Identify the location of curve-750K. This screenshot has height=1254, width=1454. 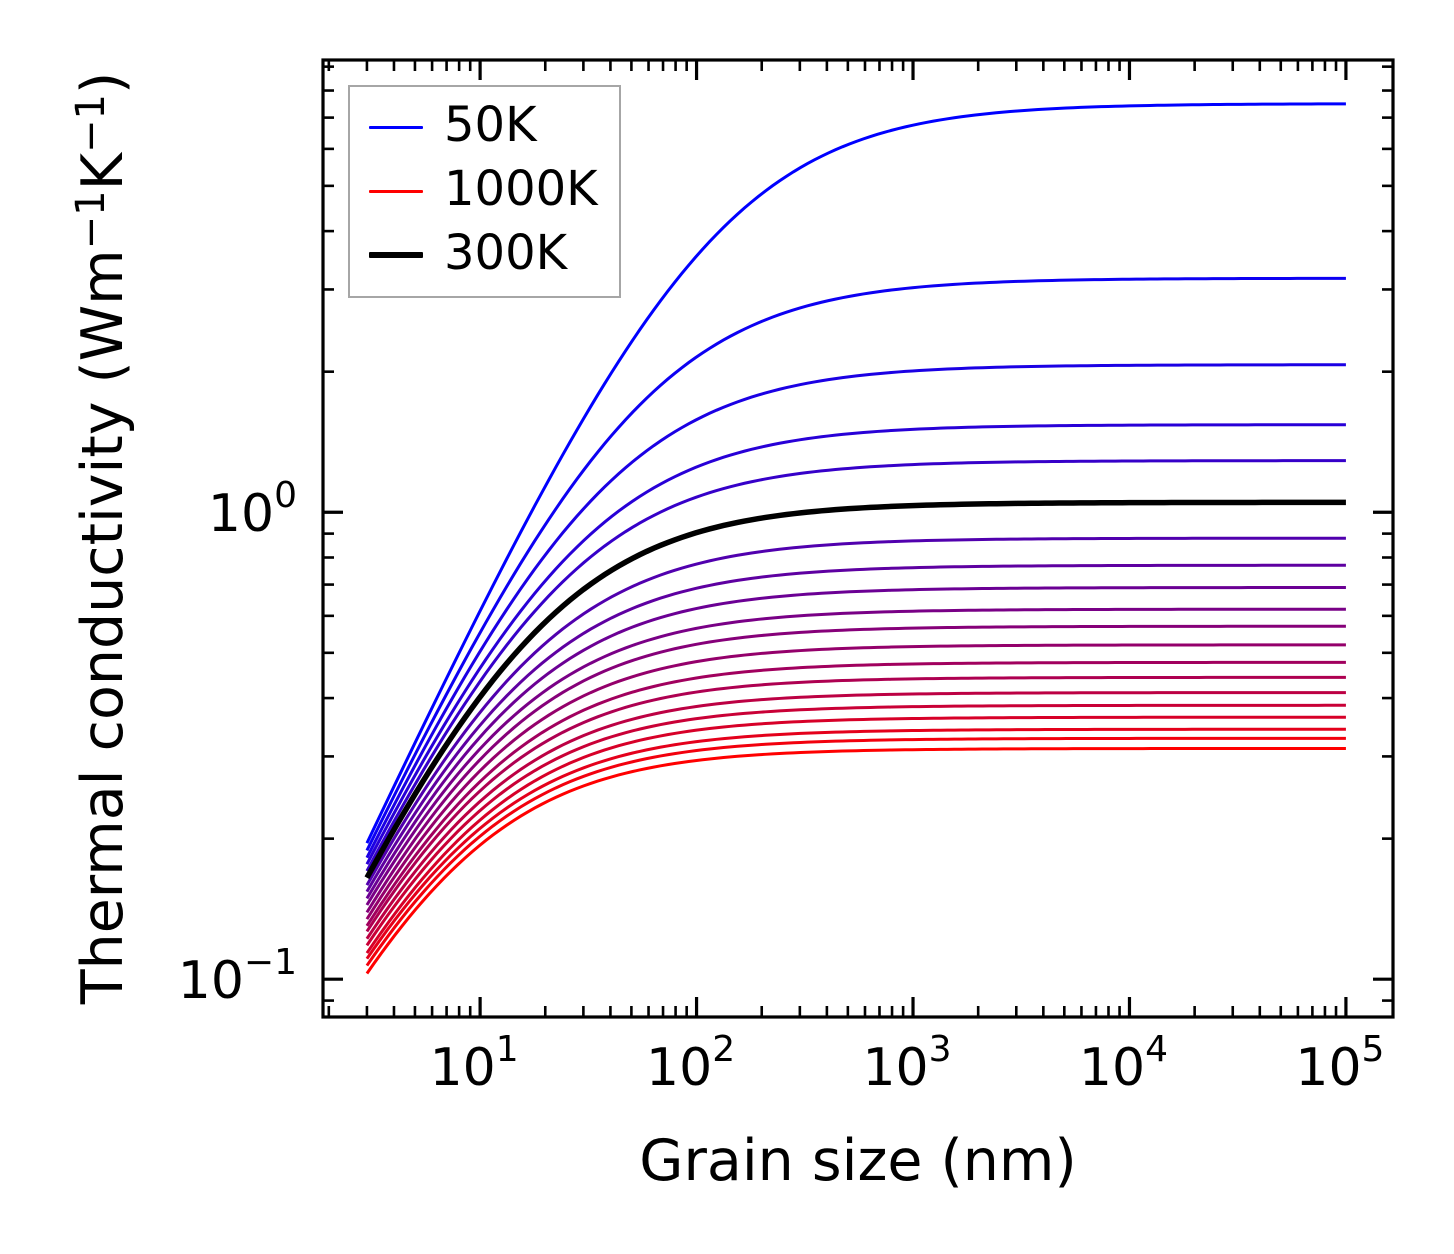
(855, 815).